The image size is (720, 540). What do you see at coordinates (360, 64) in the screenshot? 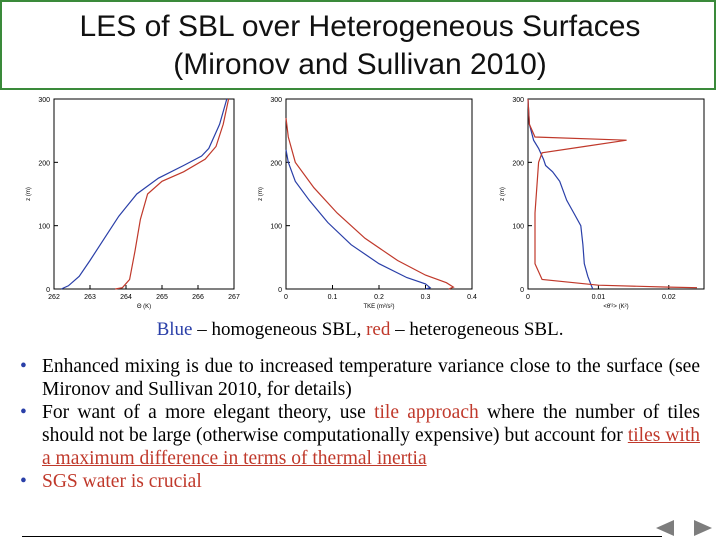
I see `slide-title-line2: (Mironov and Sullivan 2010)` at bounding box center [360, 64].